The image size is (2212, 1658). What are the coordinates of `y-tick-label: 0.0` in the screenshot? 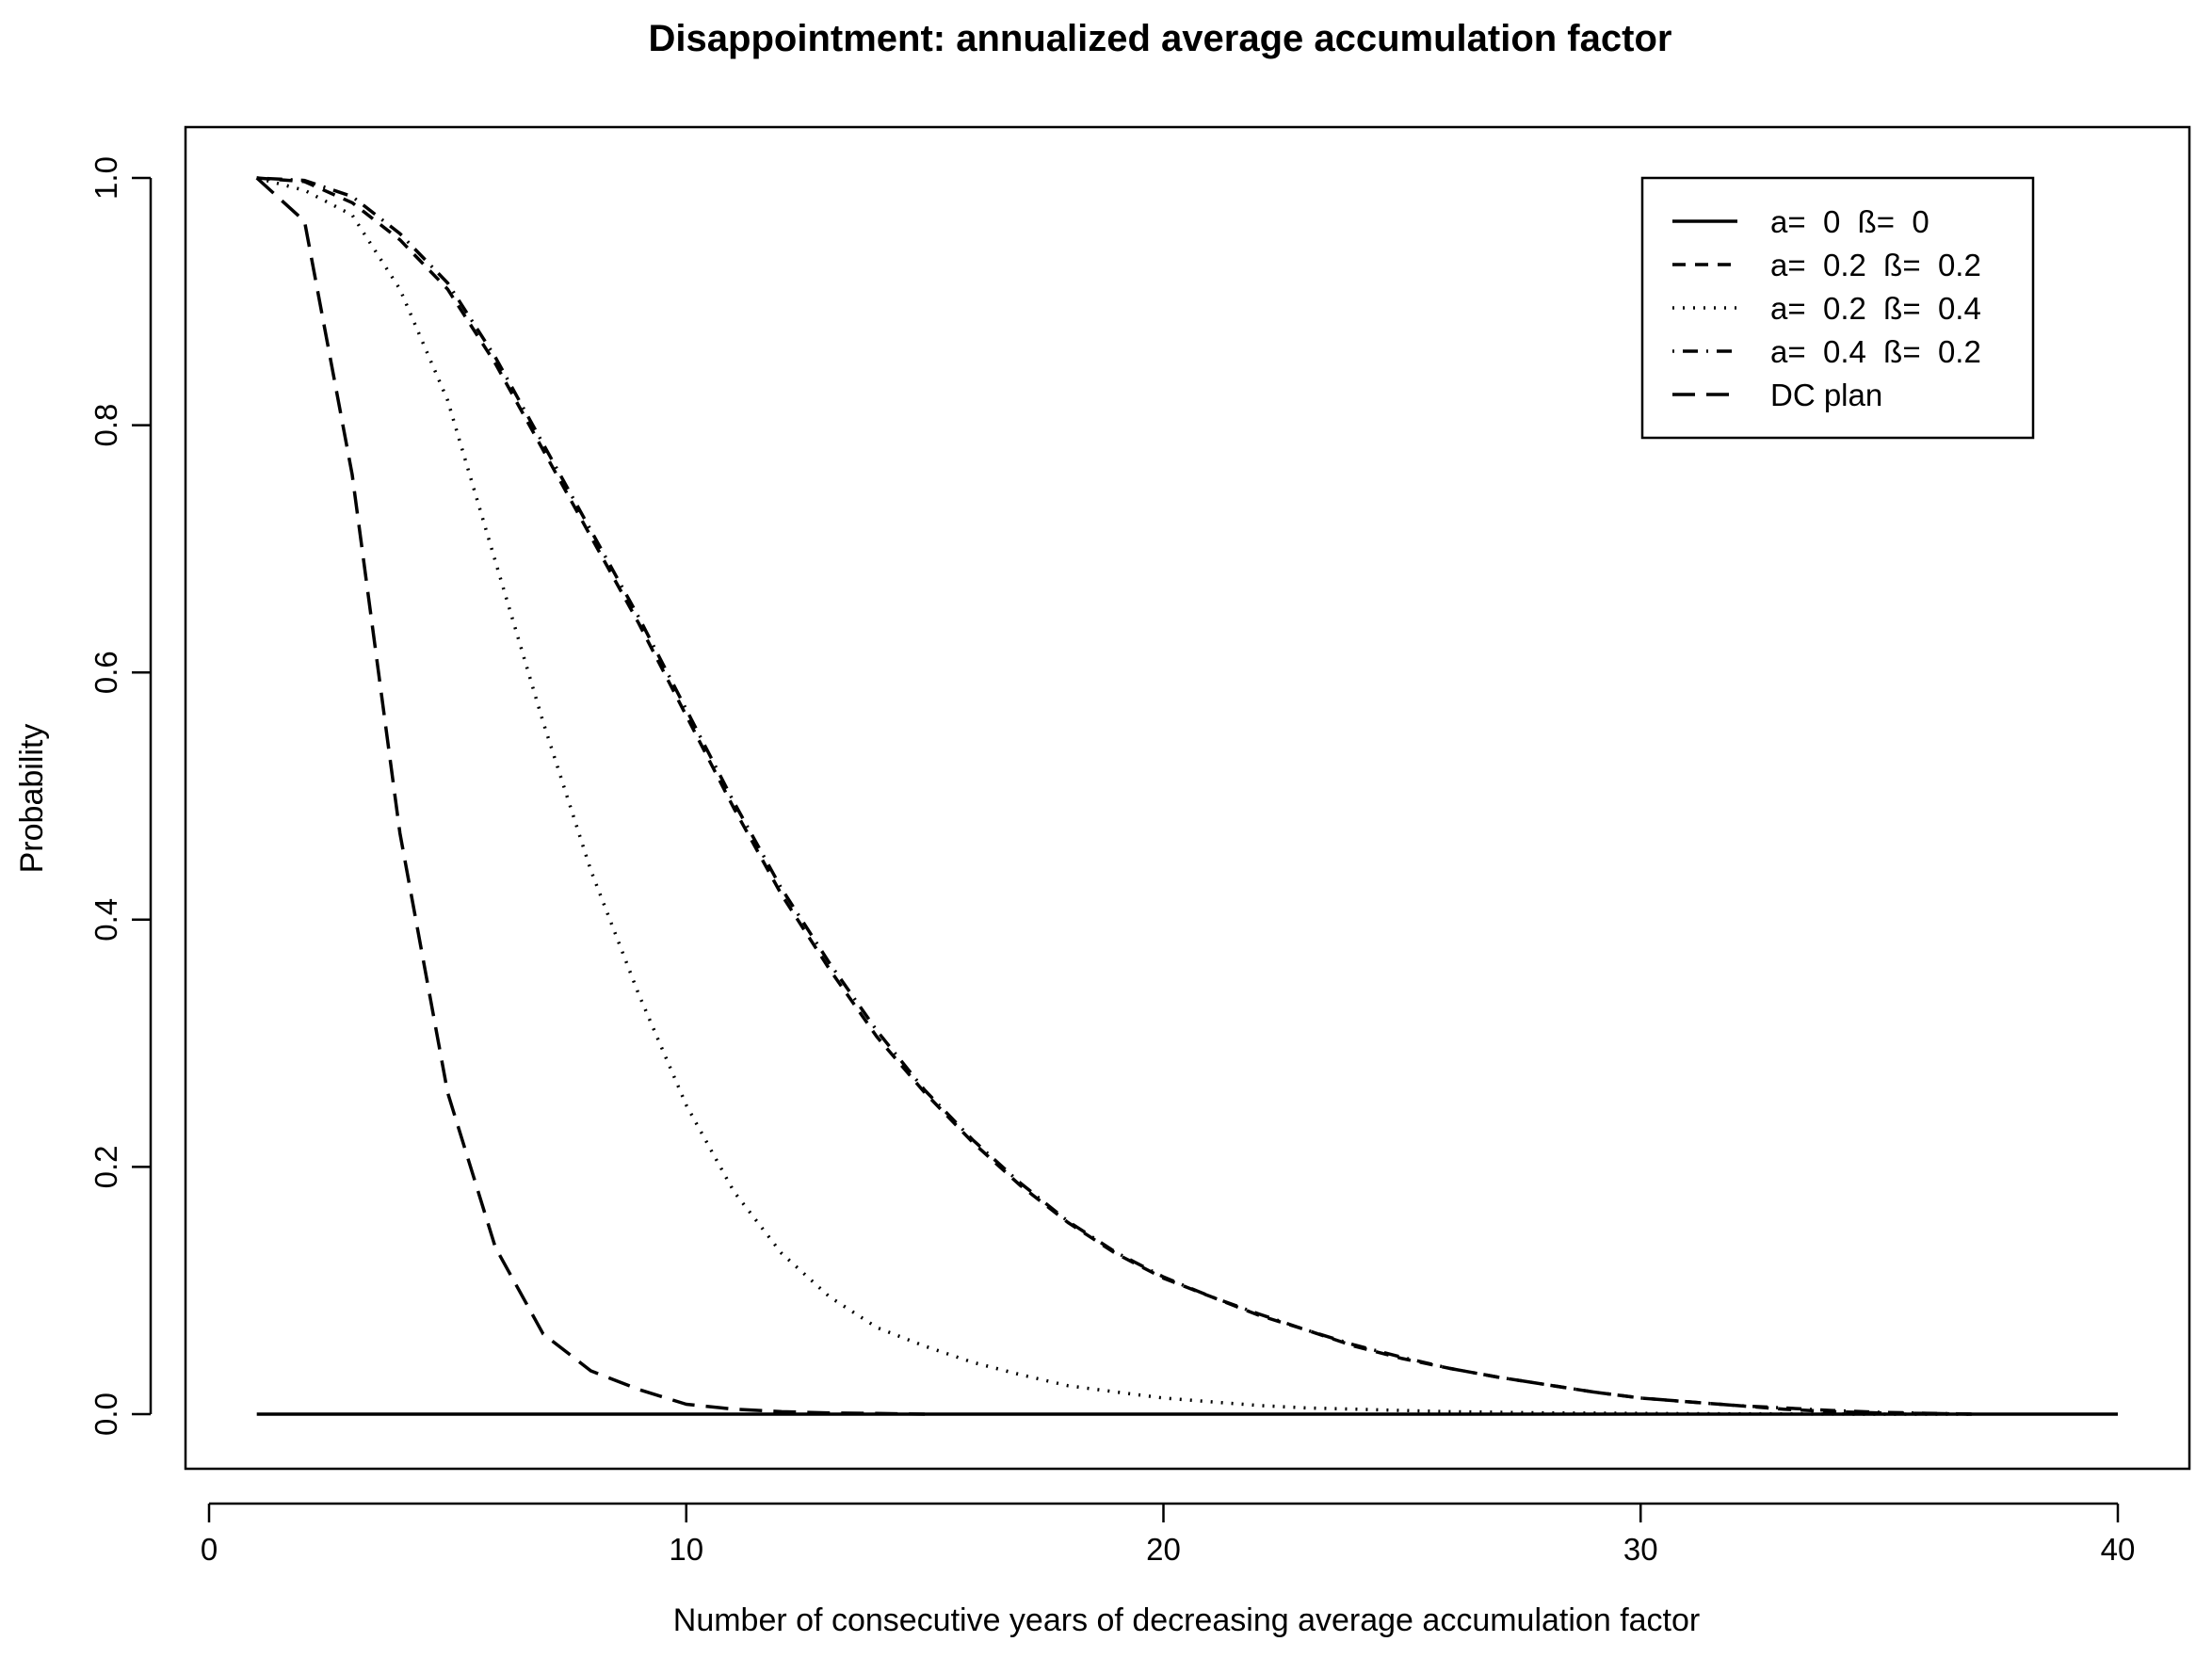 It's located at (106, 1414).